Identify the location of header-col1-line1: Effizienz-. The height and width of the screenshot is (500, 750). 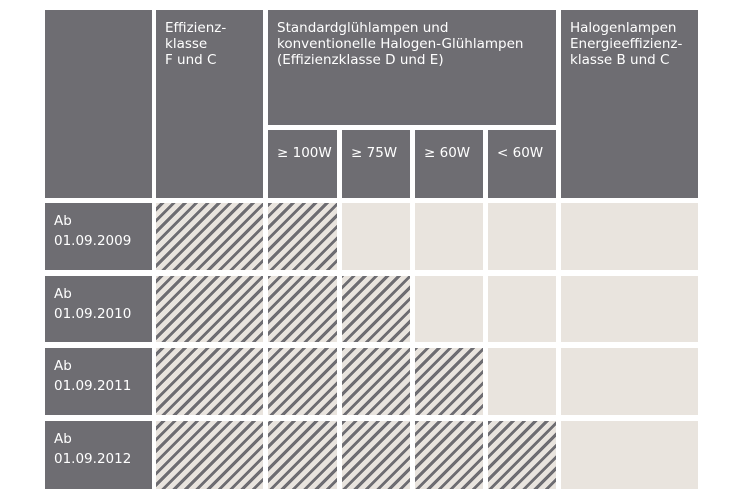
(196, 28).